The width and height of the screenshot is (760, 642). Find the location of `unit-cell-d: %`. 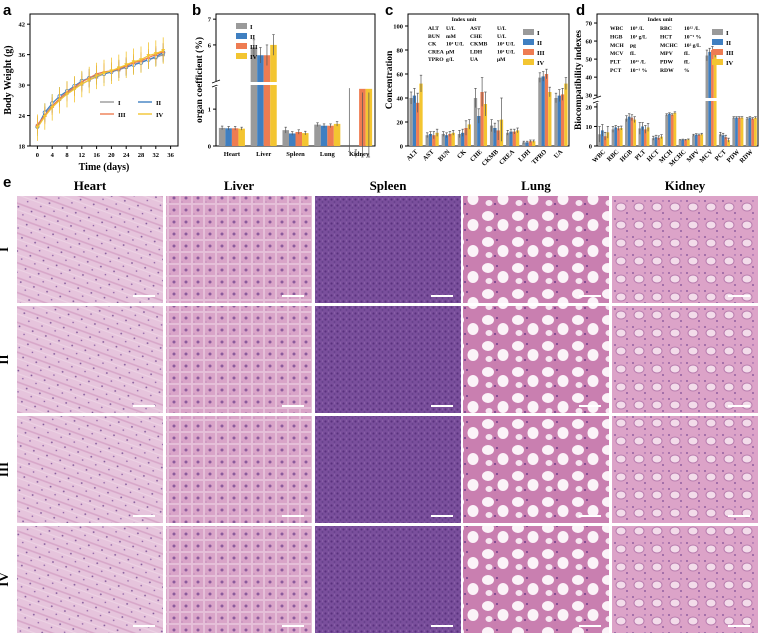

unit-cell-d: % is located at coordinates (687, 71).